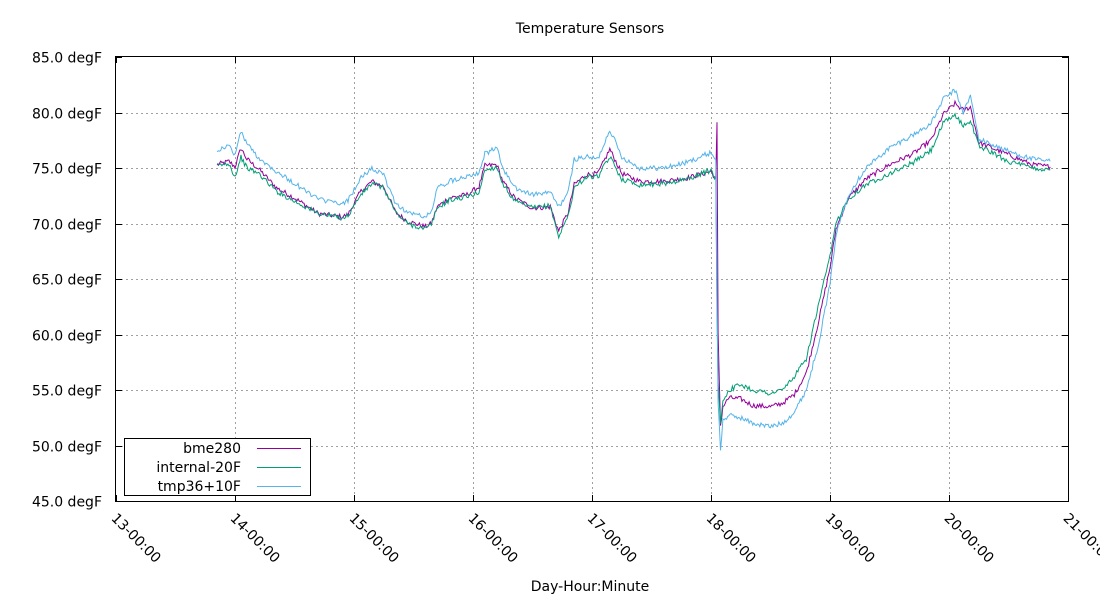 The width and height of the screenshot is (1100, 600). I want to click on legend-label: internal-20F, so click(198, 468).